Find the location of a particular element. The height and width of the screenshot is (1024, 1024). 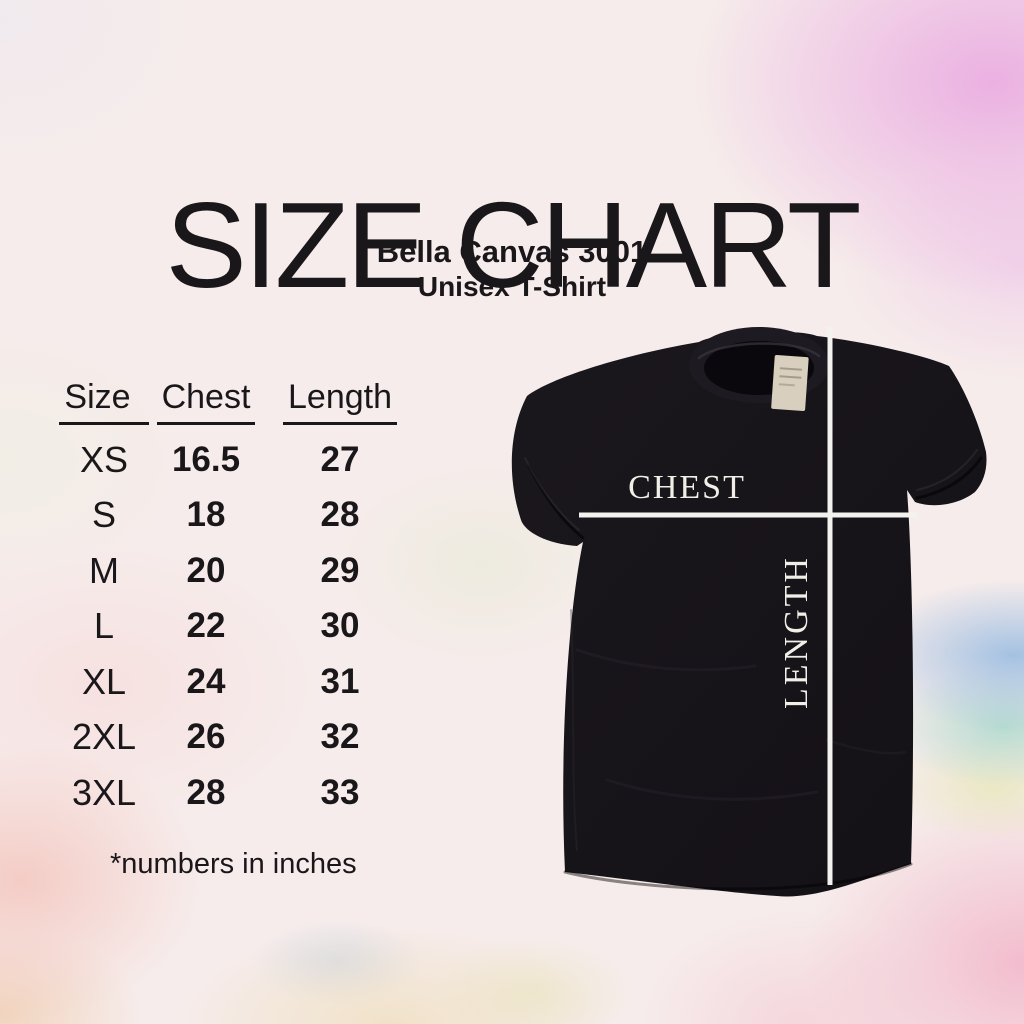

page-title: SIZE CHART is located at coordinates (513, 244).